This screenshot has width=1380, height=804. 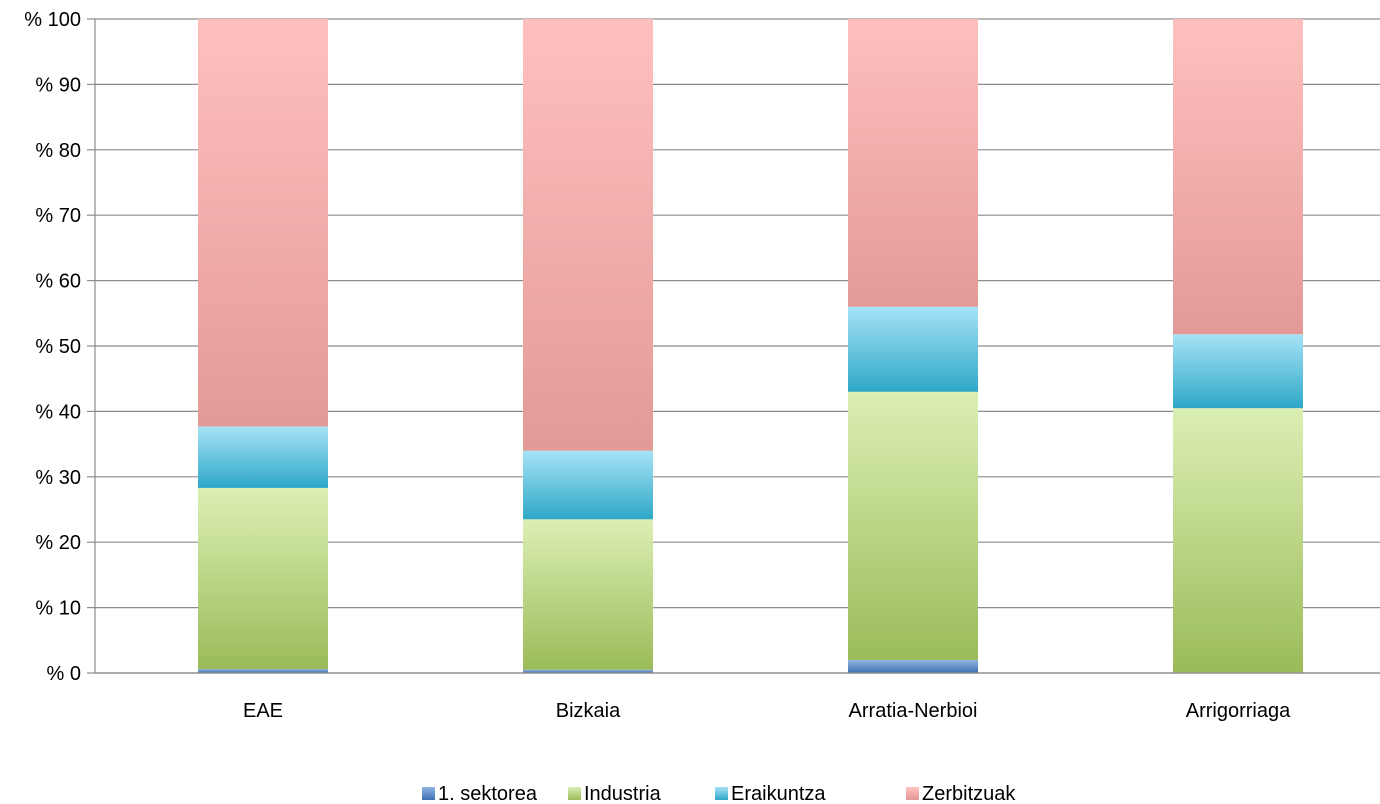 I want to click on legend-item: Zerbitzuak, so click(x=961, y=793).